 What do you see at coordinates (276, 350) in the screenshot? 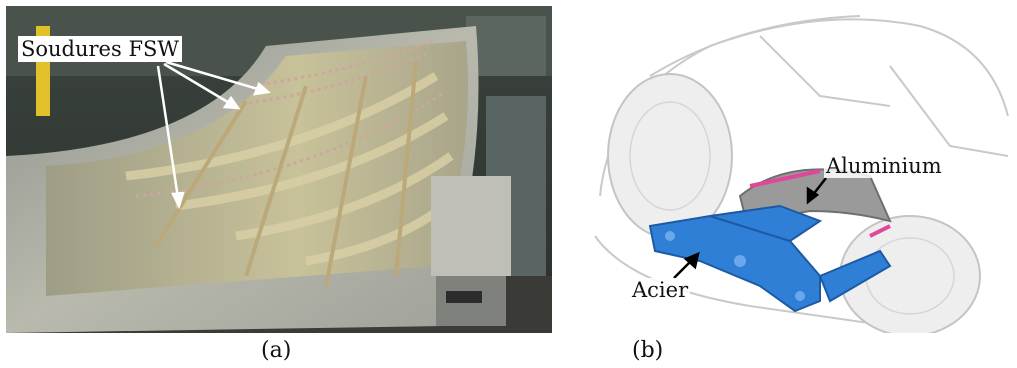
I see `caption-a: (a)` at bounding box center [276, 350].